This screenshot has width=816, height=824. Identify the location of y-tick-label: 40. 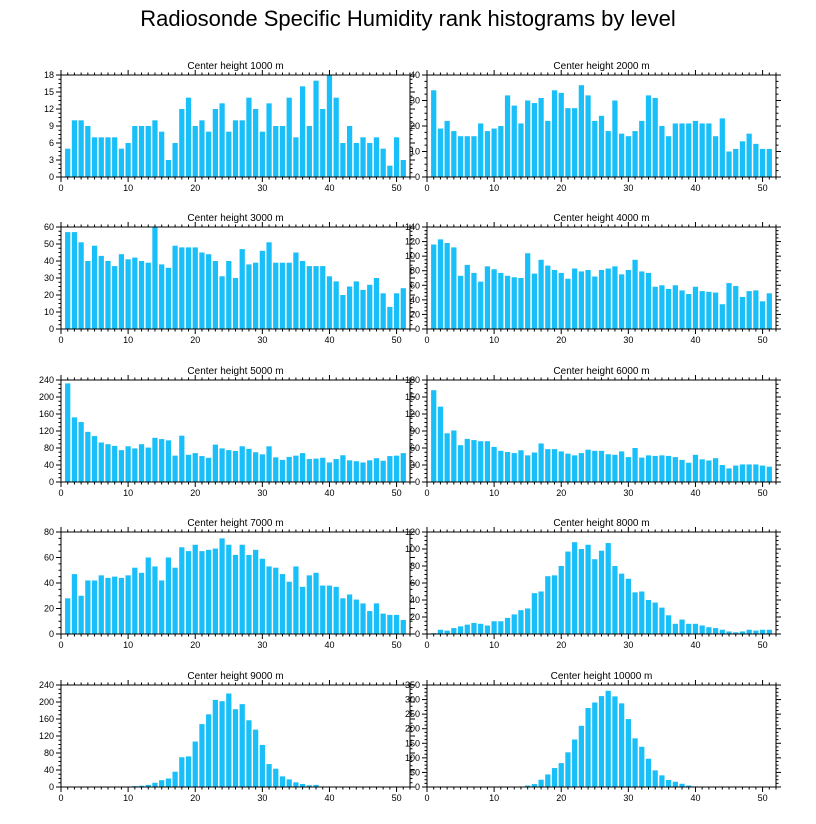
(415, 300).